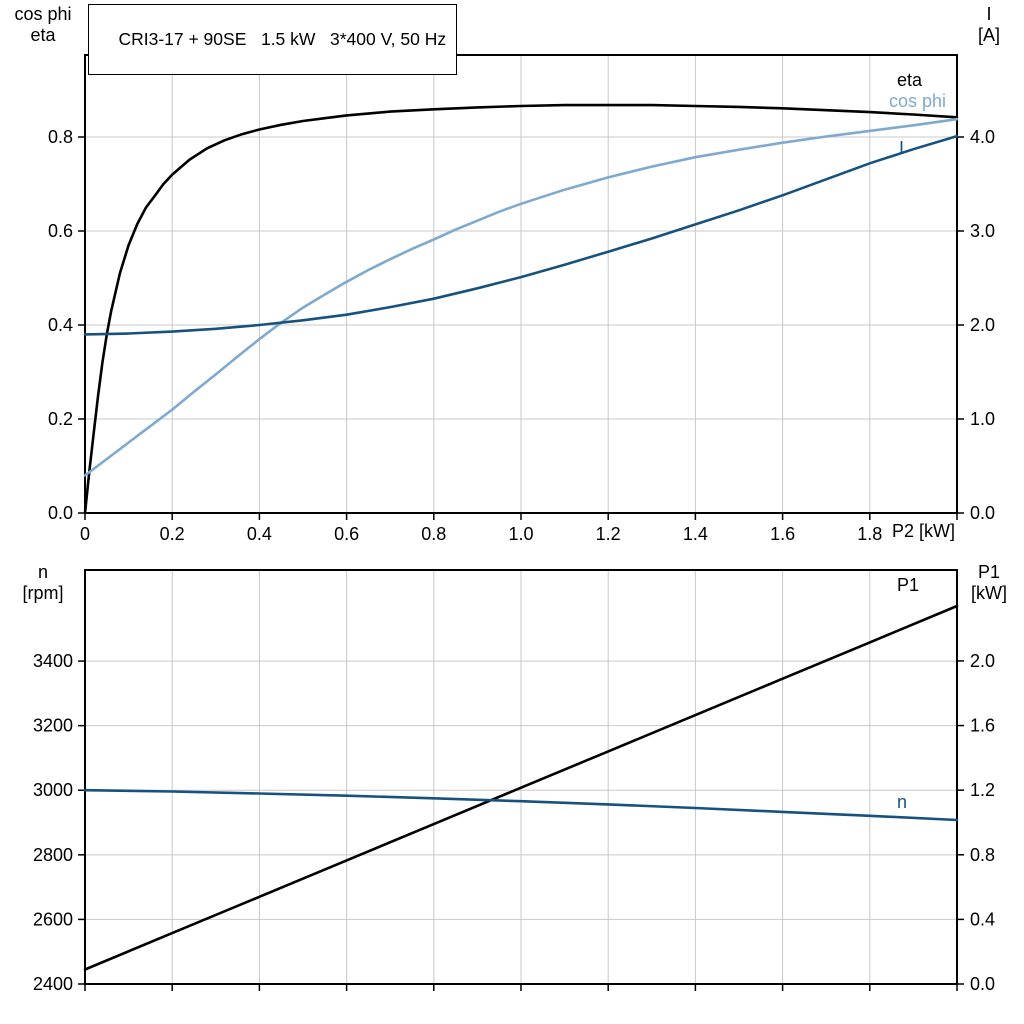 The width and height of the screenshot is (1024, 1024). Describe the element at coordinates (60, 137) in the screenshot. I see `left-tick-label: 0.8` at that location.